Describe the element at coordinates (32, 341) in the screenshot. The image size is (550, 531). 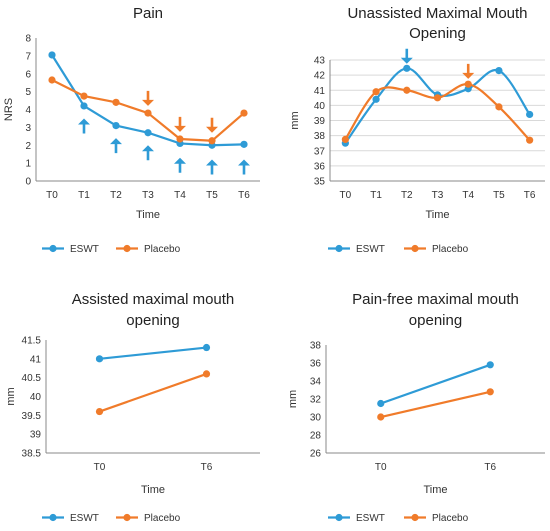
I see `y-tick-label: 41.5` at that location.